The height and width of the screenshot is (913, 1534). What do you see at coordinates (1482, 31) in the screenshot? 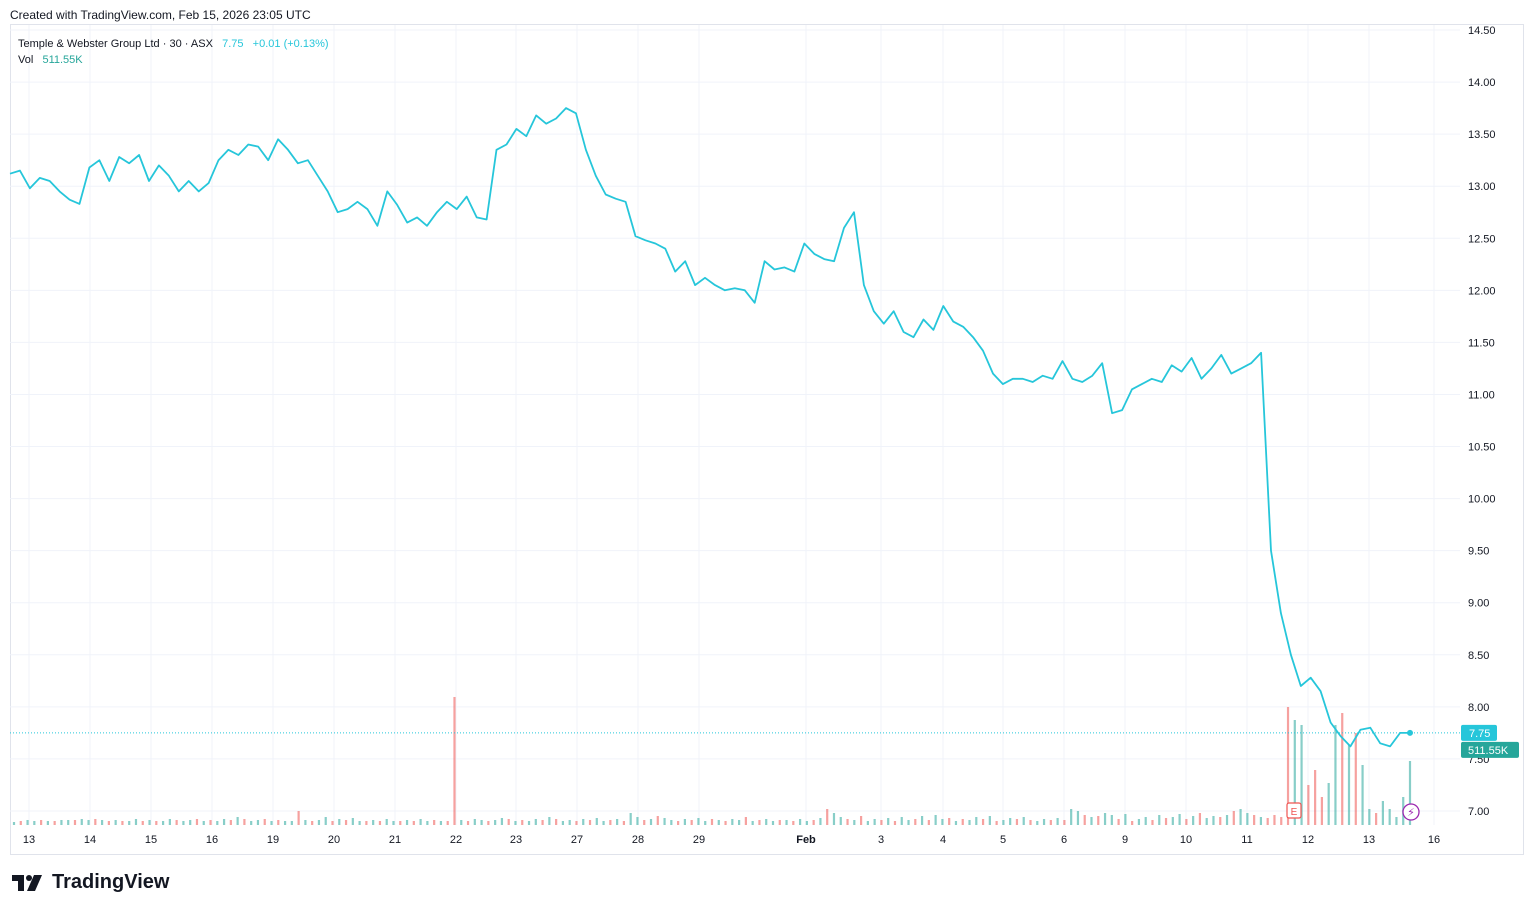
I see `y-tick-label: 14.50` at bounding box center [1482, 31].